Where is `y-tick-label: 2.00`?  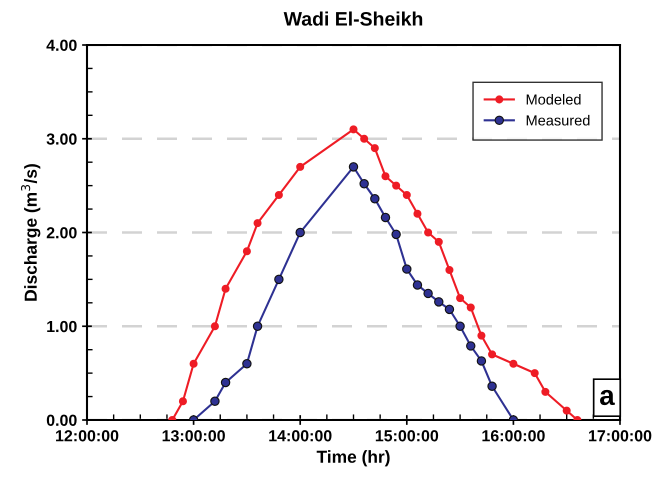
y-tick-label: 2.00 is located at coordinates (61, 232).